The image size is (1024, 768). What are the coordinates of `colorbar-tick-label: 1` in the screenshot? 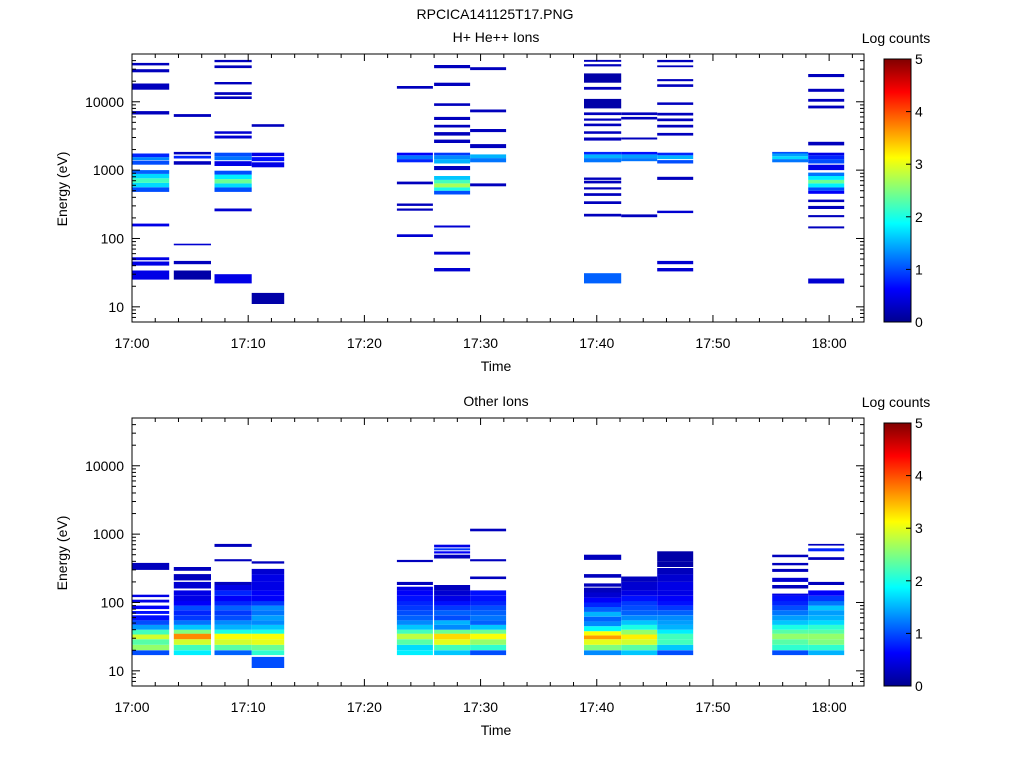 It's located at (919, 269).